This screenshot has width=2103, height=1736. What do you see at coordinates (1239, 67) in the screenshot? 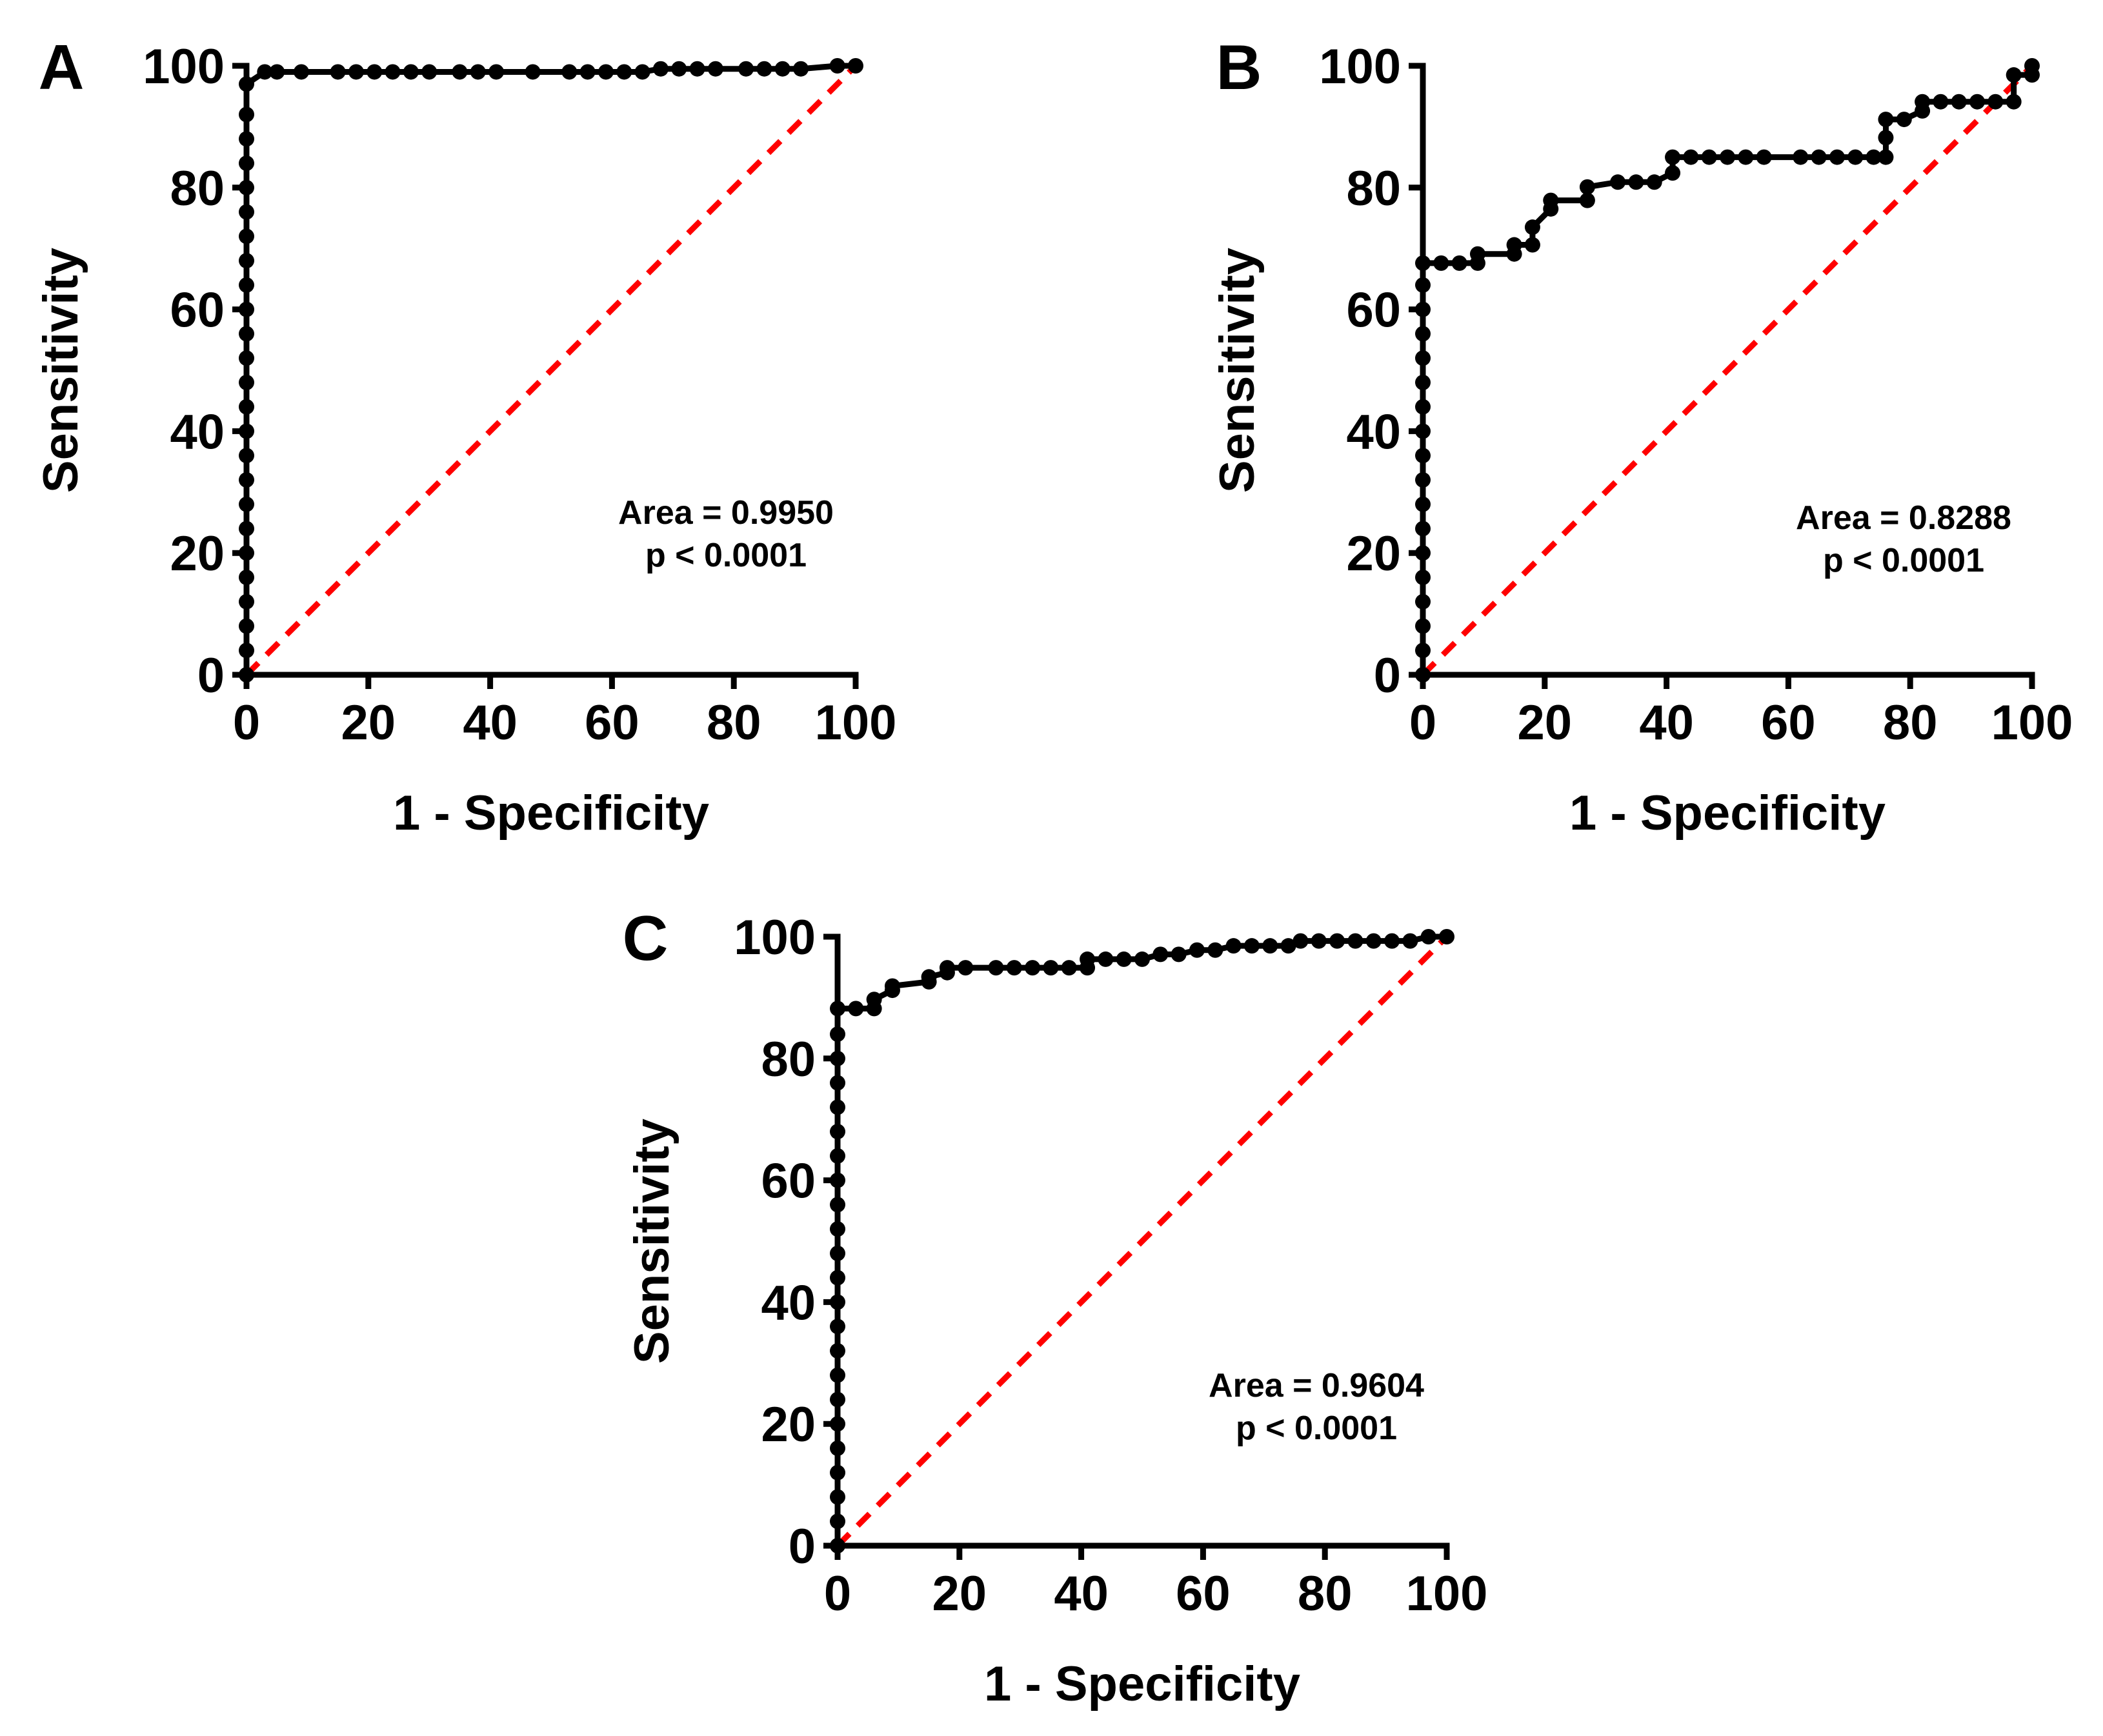
I see `panel-letter-b: B` at bounding box center [1239, 67].